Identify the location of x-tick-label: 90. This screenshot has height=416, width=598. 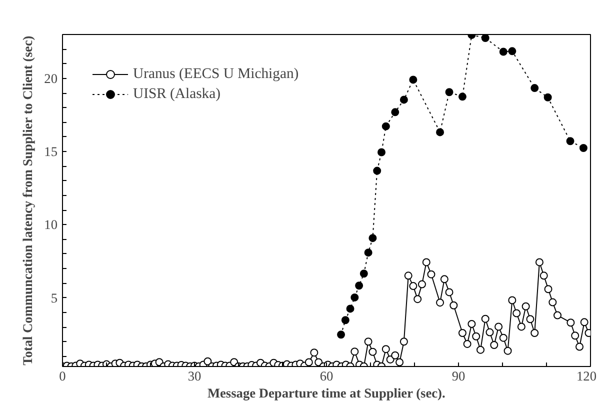
(459, 376).